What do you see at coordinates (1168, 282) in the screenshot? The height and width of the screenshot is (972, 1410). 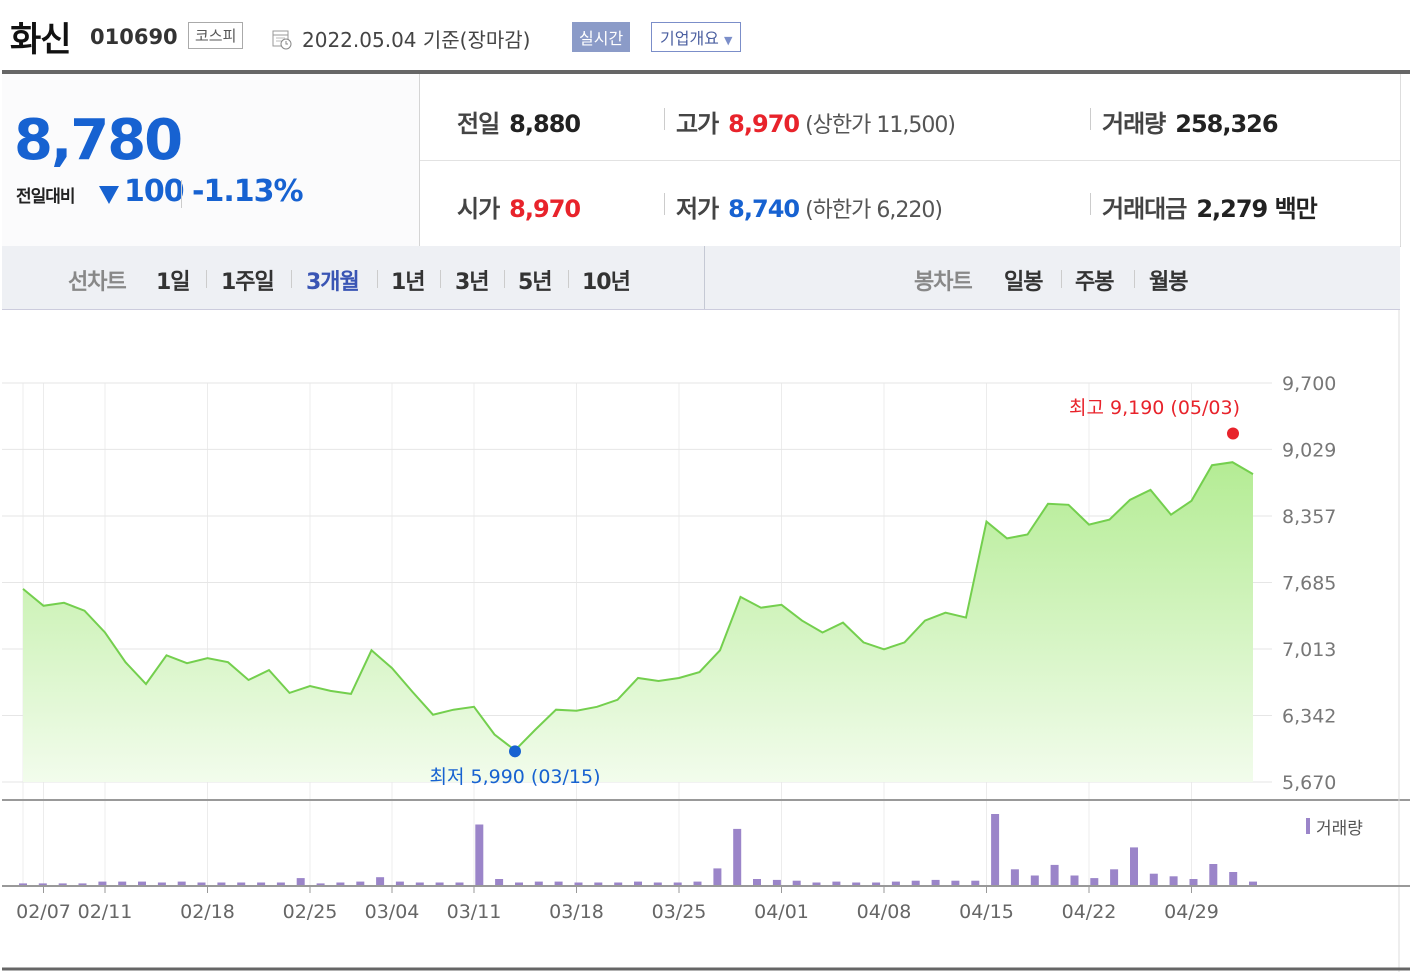 I see `candle-monthly: 월봉` at bounding box center [1168, 282].